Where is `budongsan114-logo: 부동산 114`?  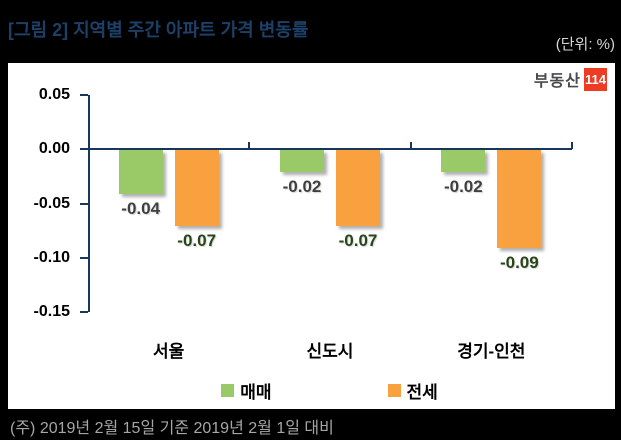 budongsan114-logo: 부동산 114 is located at coordinates (570, 79).